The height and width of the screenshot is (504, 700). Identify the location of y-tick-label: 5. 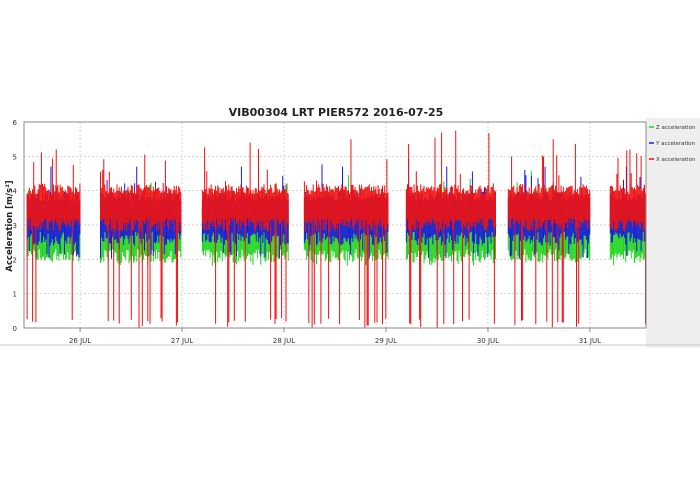
(15, 157).